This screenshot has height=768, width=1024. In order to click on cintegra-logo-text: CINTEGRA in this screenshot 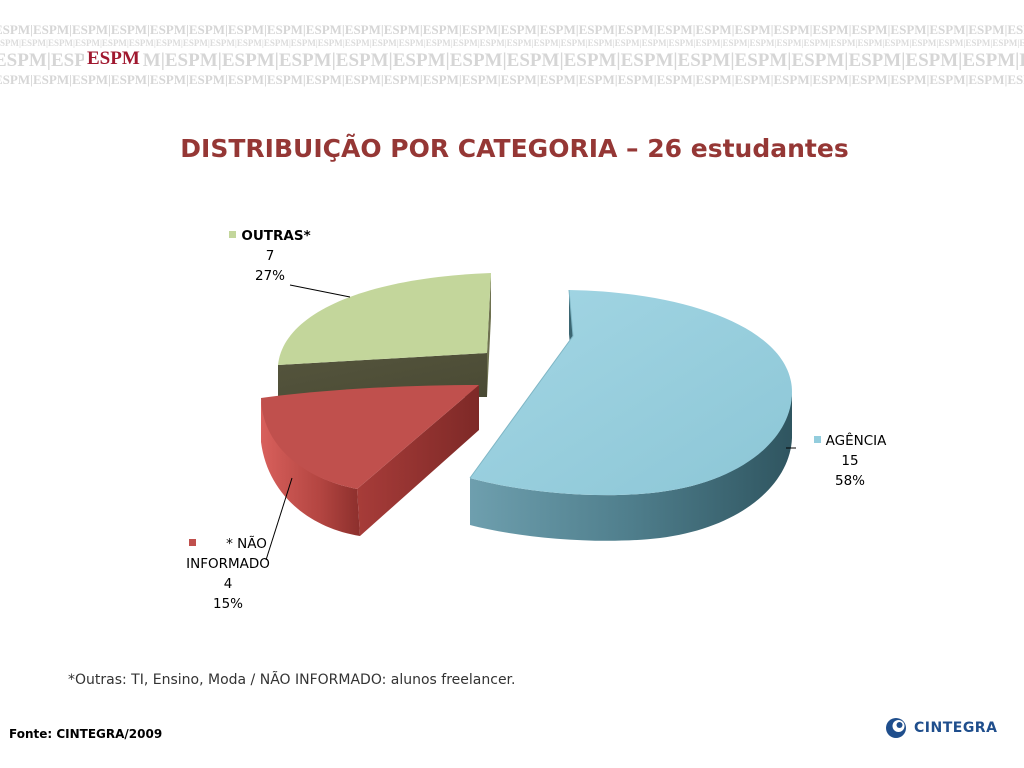, I will do `click(956, 728)`.